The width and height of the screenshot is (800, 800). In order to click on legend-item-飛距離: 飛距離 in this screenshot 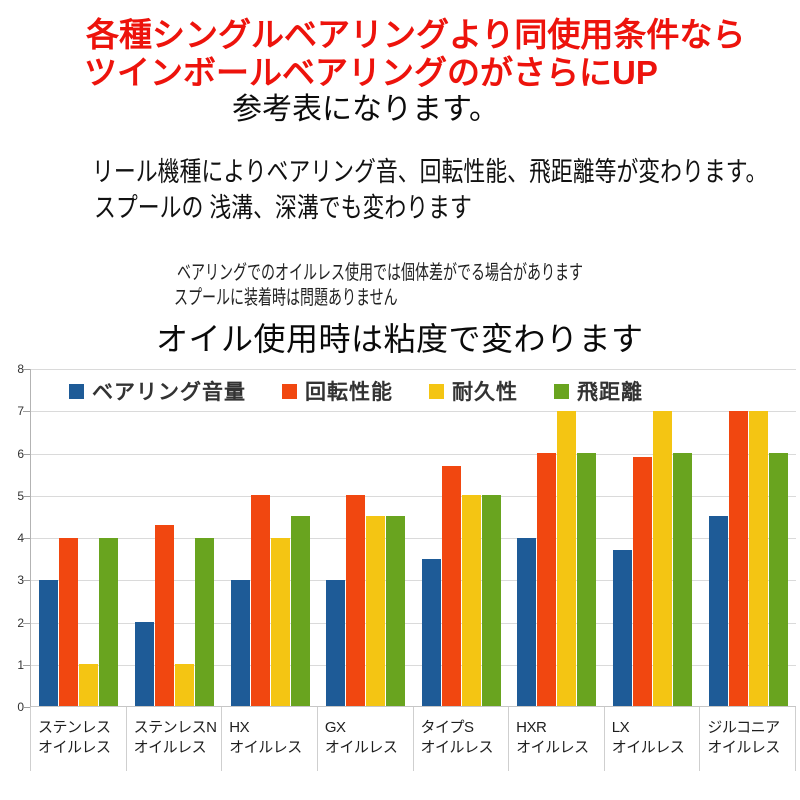, I will do `click(598, 391)`.